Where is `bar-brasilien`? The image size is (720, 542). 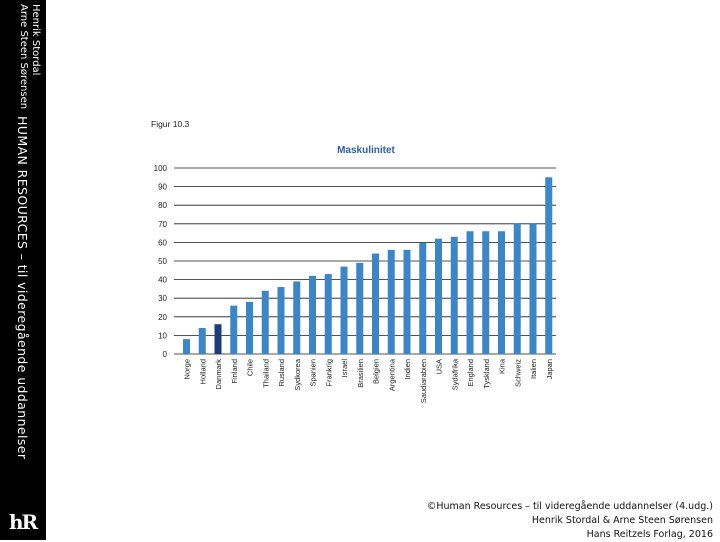
bar-brasilien is located at coordinates (360, 308).